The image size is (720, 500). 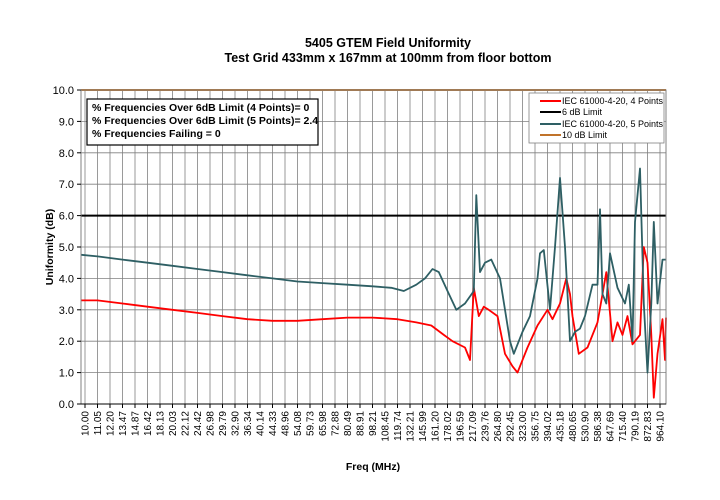 What do you see at coordinates (436, 426) in the screenshot?
I see `x-tick-label: 161.20` at bounding box center [436, 426].